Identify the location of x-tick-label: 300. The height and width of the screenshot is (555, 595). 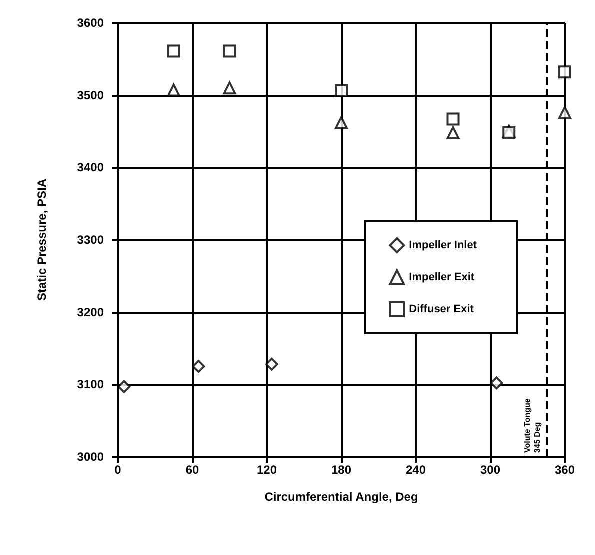
(490, 470).